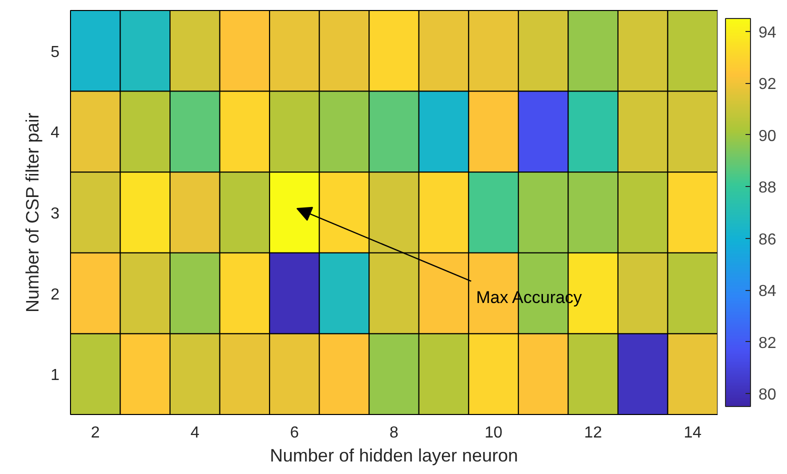 The width and height of the screenshot is (787, 474). Describe the element at coordinates (55, 52) in the screenshot. I see `y-tick-label: 5` at that location.